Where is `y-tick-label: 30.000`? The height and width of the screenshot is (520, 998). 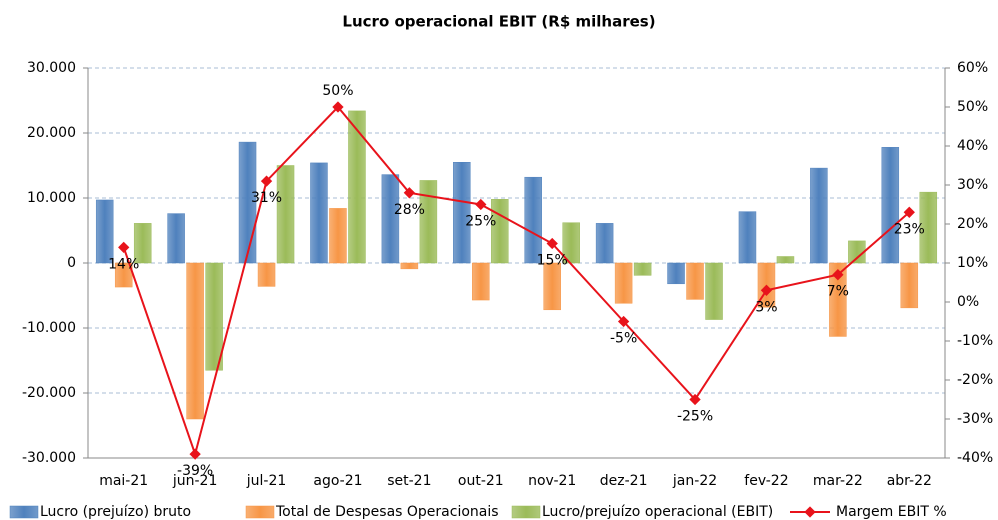
y-tick-label: 30.000 is located at coordinates (51, 68).